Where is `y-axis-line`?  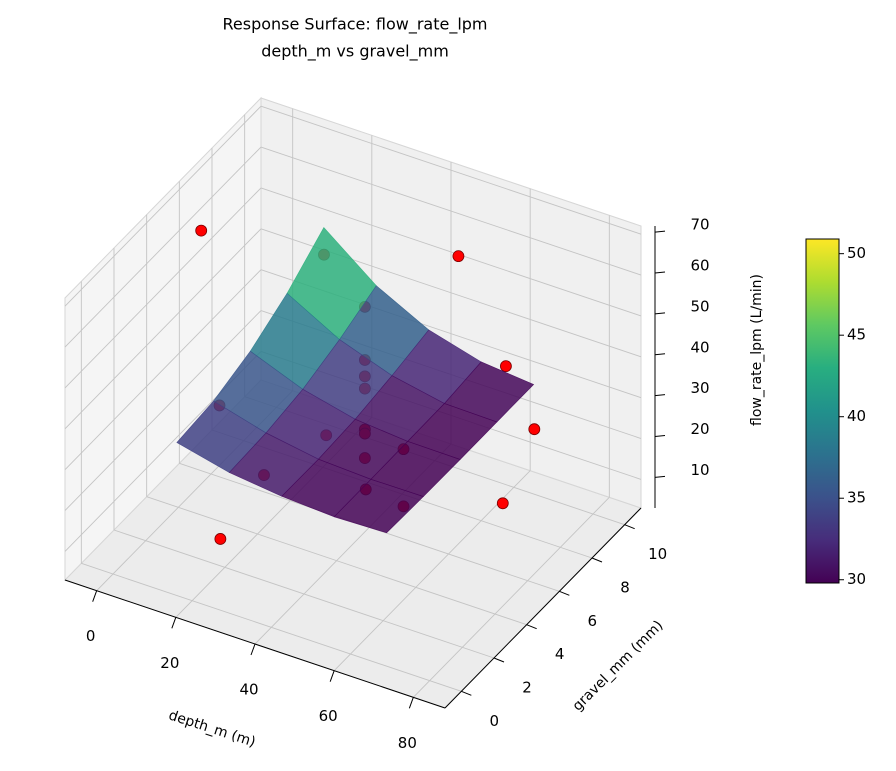
y-axis-line is located at coordinates (543, 608).